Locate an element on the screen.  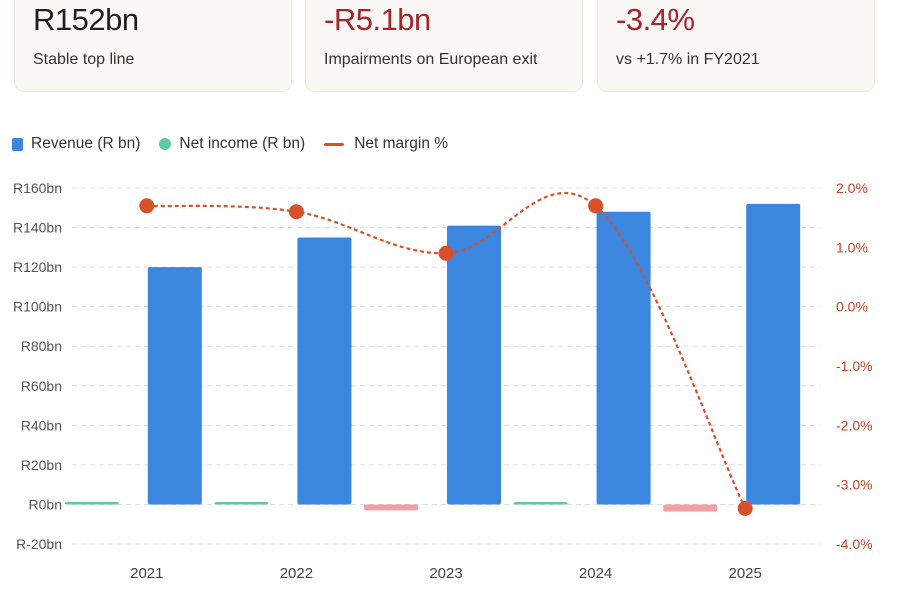
y-right-tick-label: 2.0% is located at coordinates (852, 188).